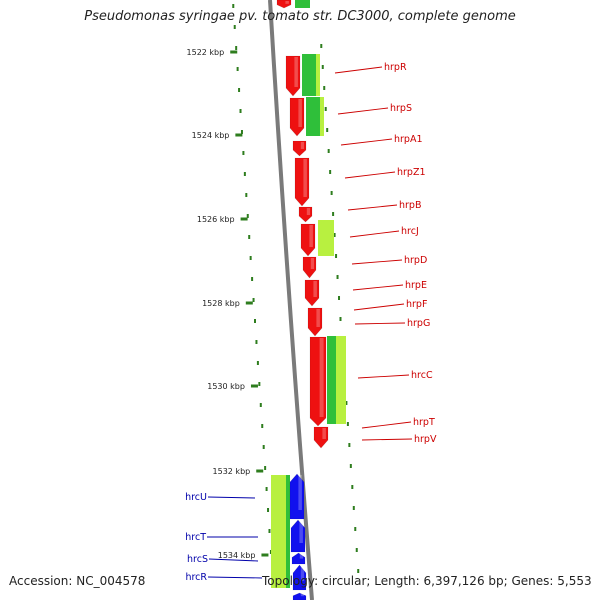 Image resolution: width=600 pixels, height=600 pixels. Describe the element at coordinates (416, 304) in the screenshot. I see `gene-label-hrpF: hrpF` at that location.